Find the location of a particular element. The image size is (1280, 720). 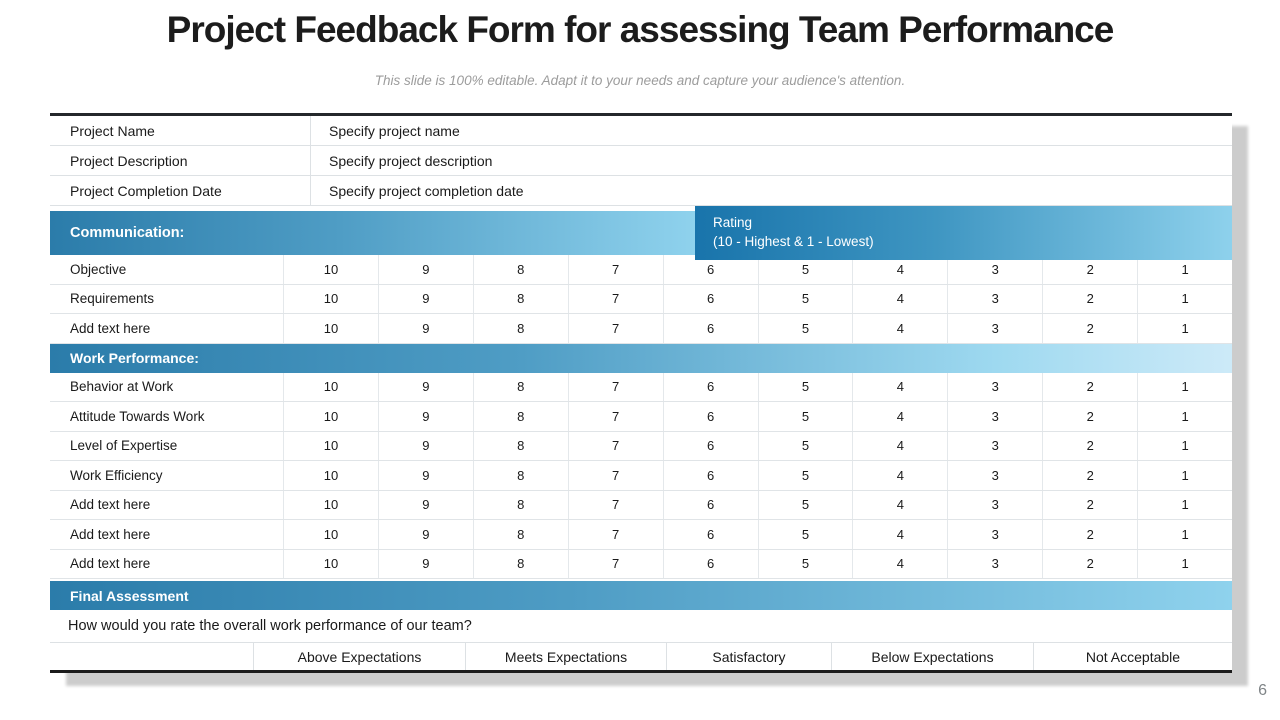

project-info-value-field: Specify project completion date is located at coordinates (771, 190).